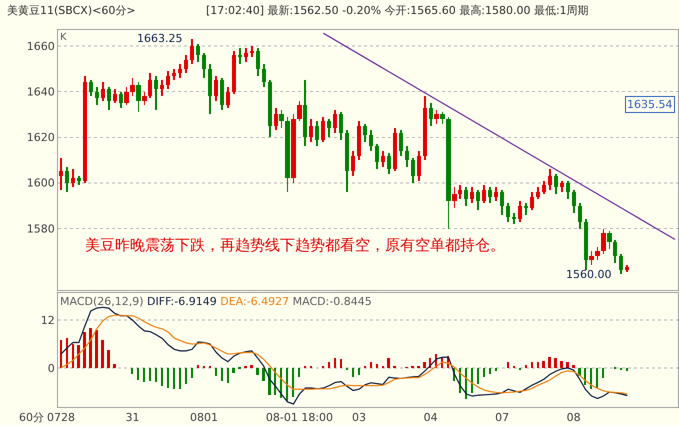 The image size is (679, 425). What do you see at coordinates (159, 38) in the screenshot?
I see `annotation: 1663.25` at bounding box center [159, 38].